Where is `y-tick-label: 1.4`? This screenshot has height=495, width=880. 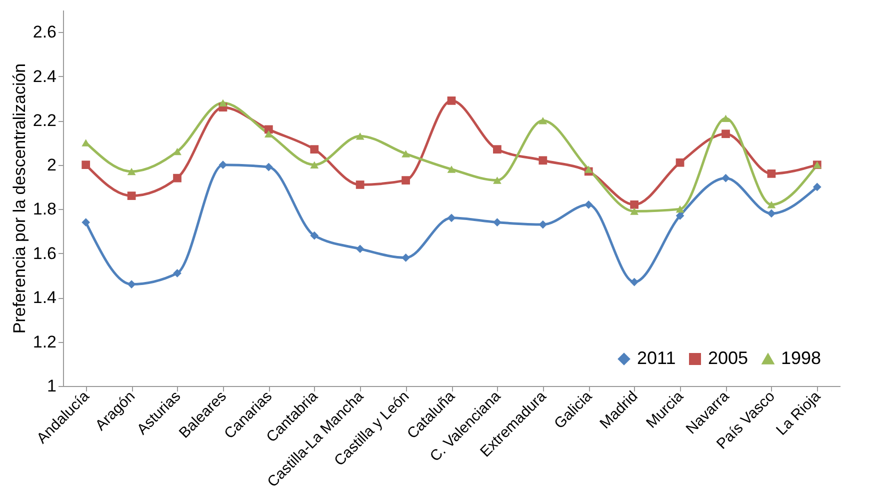 y-tick-label: 1.4 is located at coordinates (44, 298).